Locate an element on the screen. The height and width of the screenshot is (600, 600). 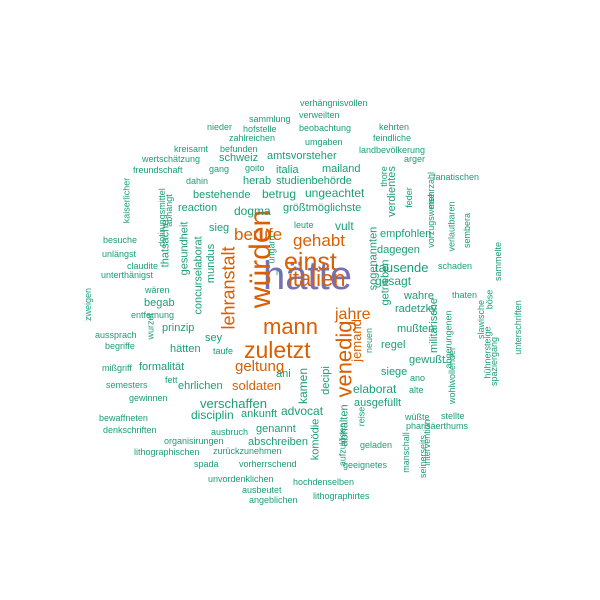
word: reaction is located at coordinates (198, 208).